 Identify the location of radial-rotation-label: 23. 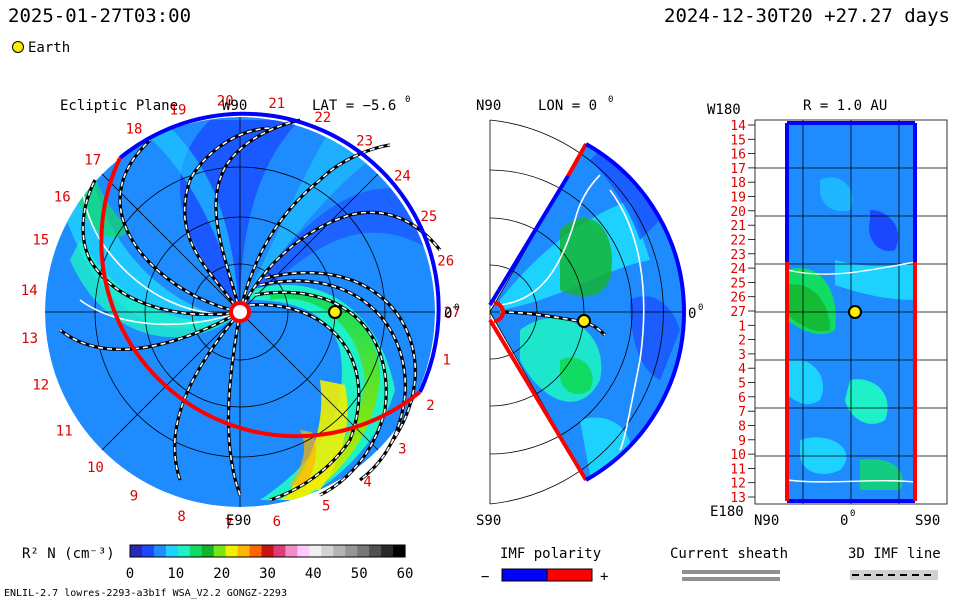
(738, 255).